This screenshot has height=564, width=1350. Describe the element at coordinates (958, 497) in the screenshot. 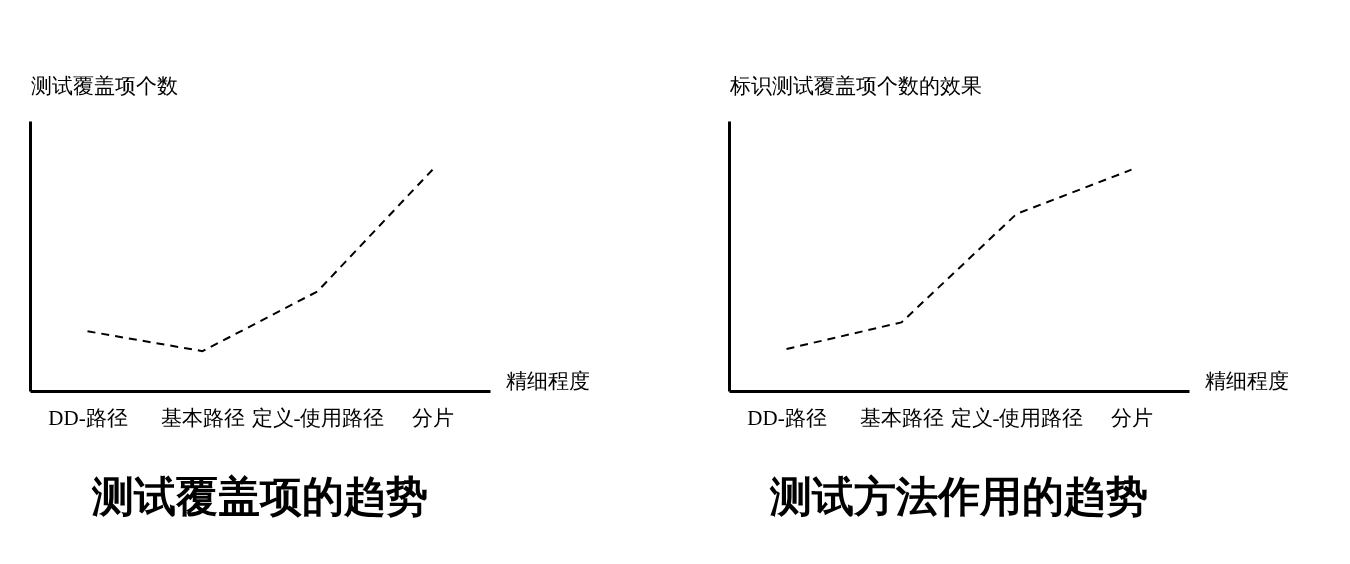

I see `text: 测试方法作用的趋势` at that location.